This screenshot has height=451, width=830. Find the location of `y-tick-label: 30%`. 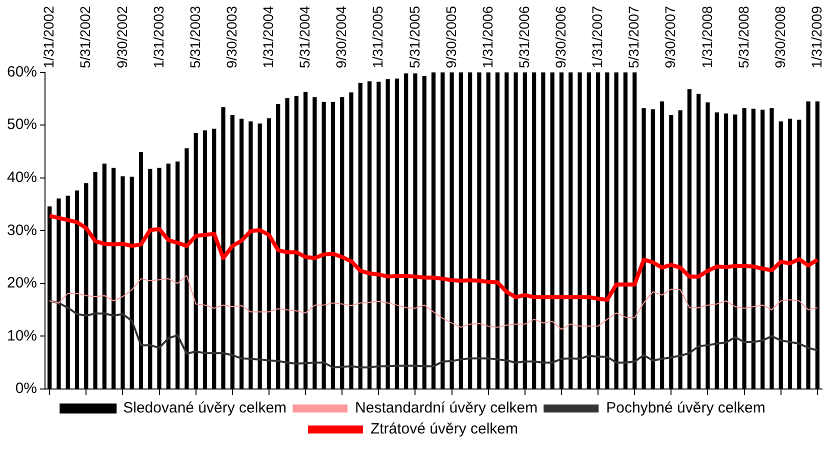

y-tick-label: 30% is located at coordinates (22, 230).